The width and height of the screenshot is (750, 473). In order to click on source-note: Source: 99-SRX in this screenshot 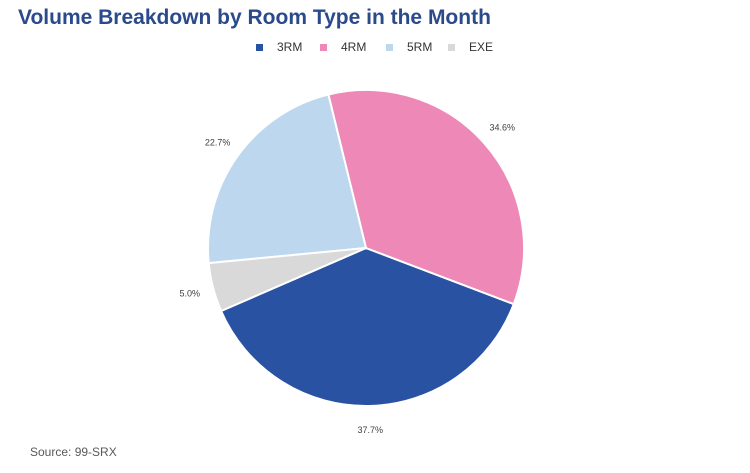, I will do `click(73, 452)`.